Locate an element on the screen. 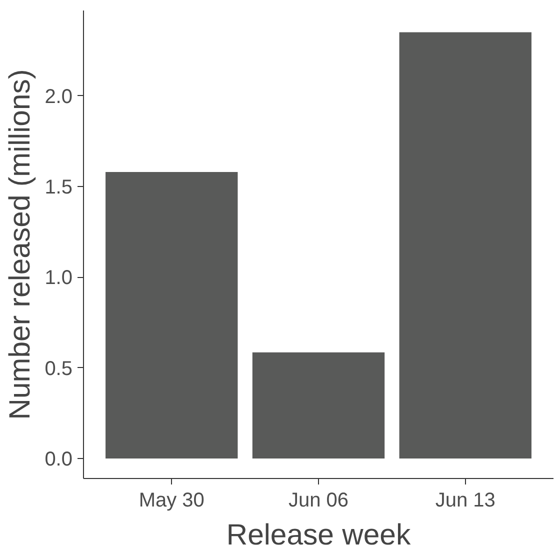 This screenshot has height=554, width=555. x-tick-label: Jun 06 is located at coordinates (318, 501).